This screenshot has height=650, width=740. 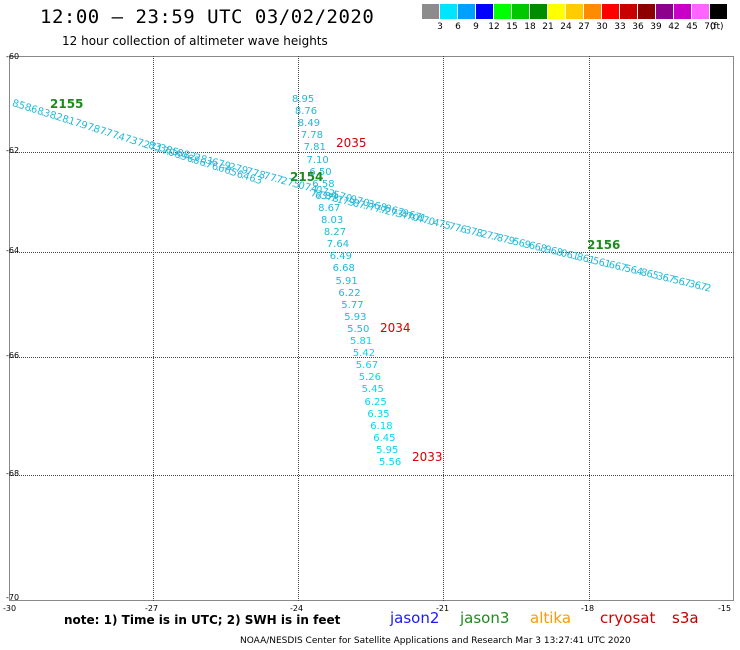 I want to click on wave-height-value: 6.50, so click(x=320, y=172).